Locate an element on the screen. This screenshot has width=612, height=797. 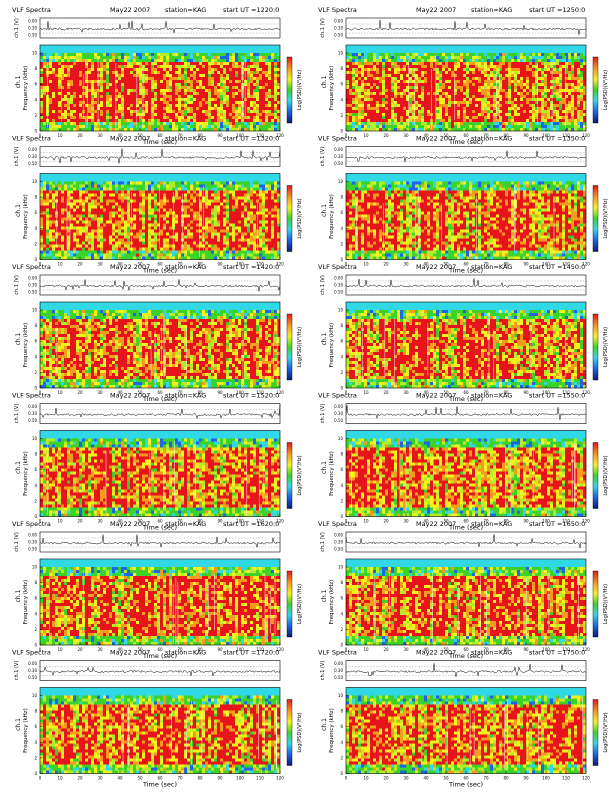
colorbar-label: Log(PSD)(V²/Hz) is located at coordinates (300, 90).